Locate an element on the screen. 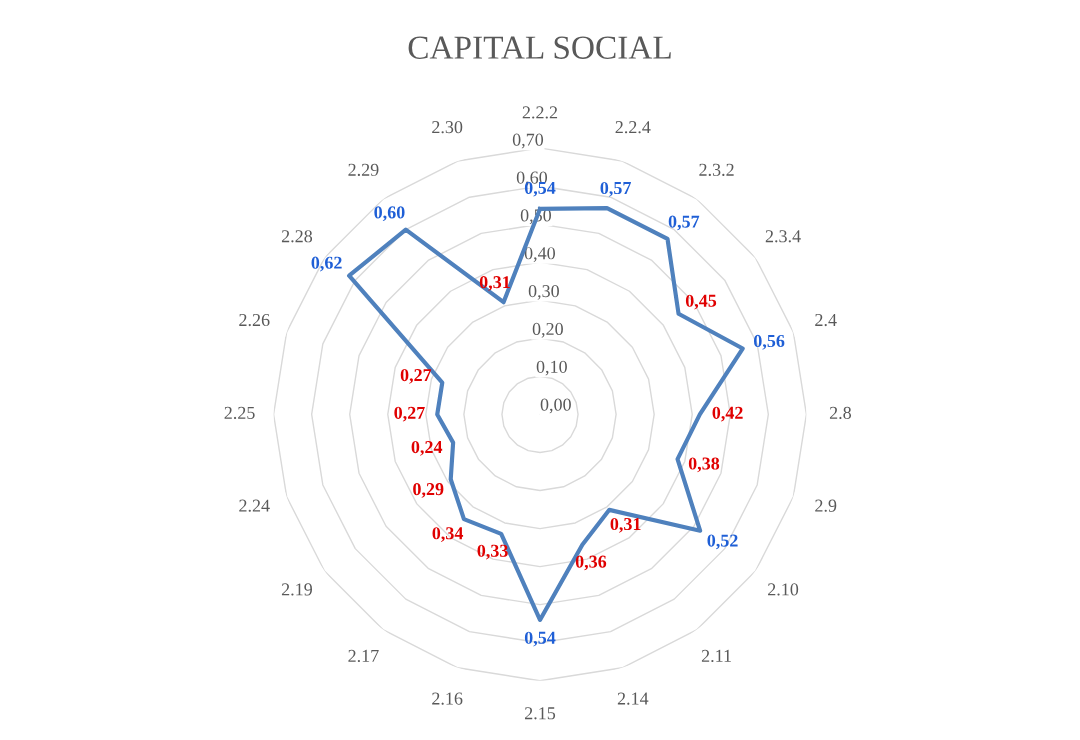  spoke-label: 2.2.2 is located at coordinates (540, 112).